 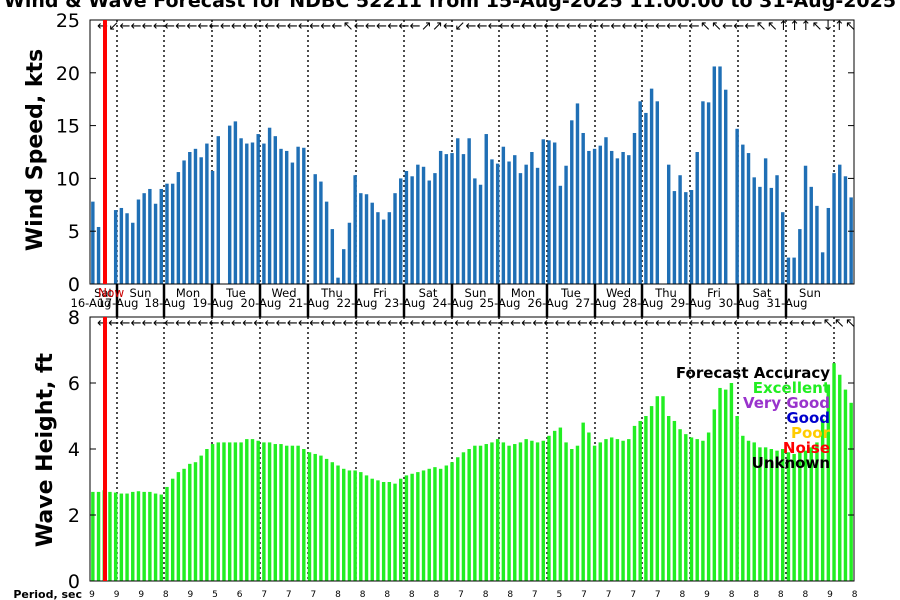 I want to click on day-name-label: Wed, so click(x=283, y=293).